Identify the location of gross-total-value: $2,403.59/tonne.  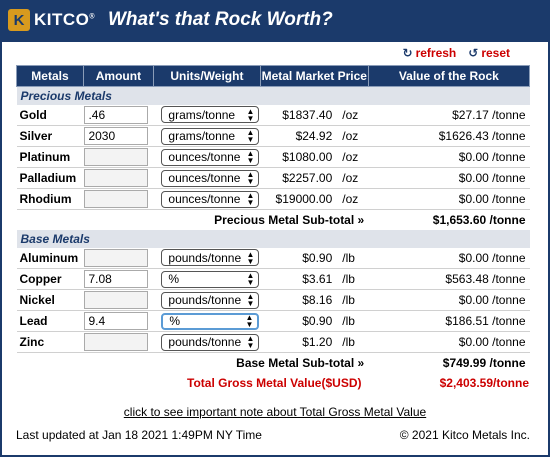
(484, 383).